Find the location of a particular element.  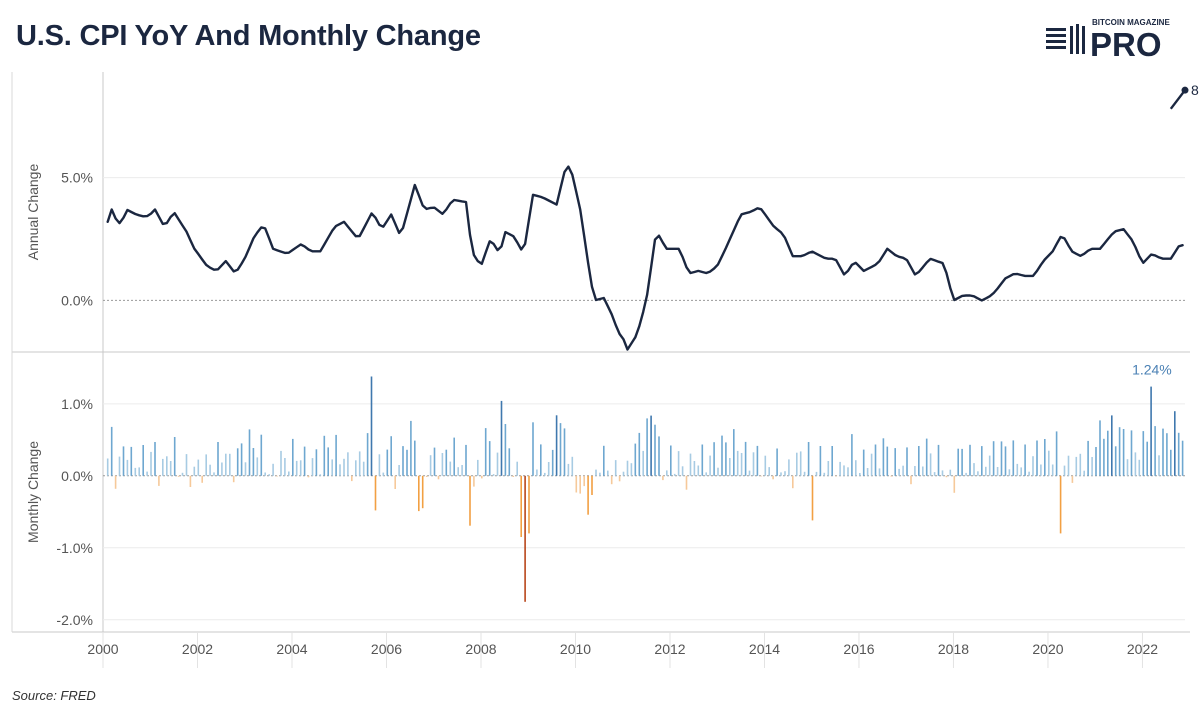

x-tick-label: 2014 is located at coordinates (764, 649).